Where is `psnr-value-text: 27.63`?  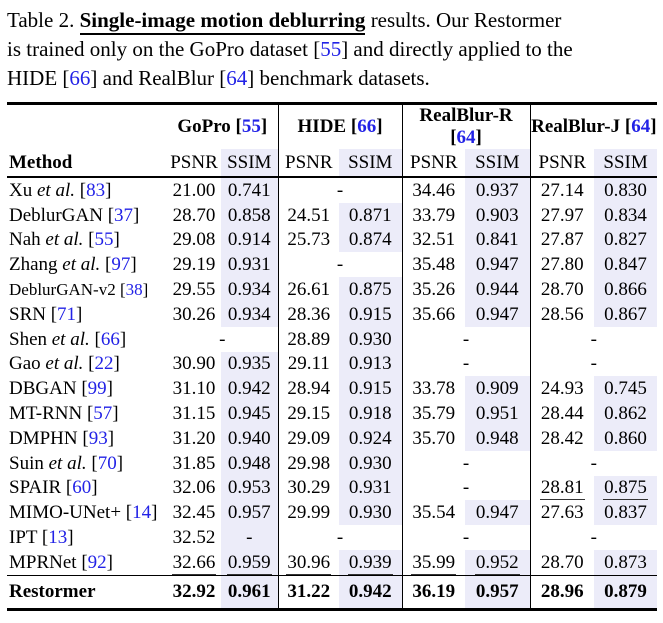
psnr-value-text: 27.63 is located at coordinates (562, 513).